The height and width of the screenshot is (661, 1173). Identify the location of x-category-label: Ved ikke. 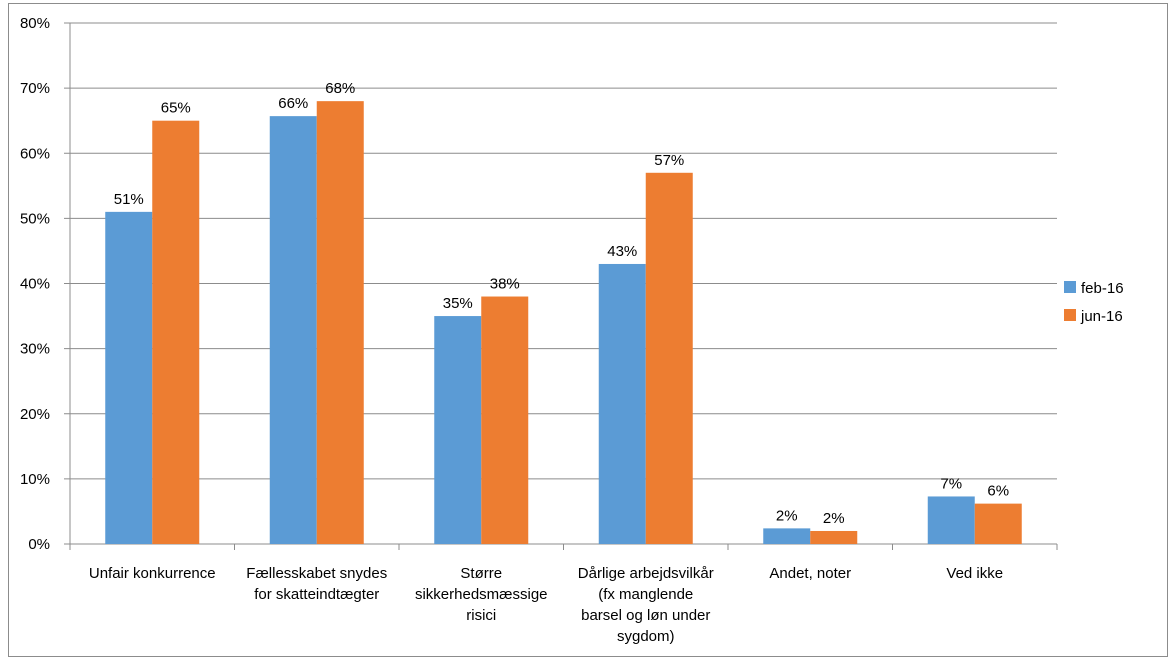
(974, 573).